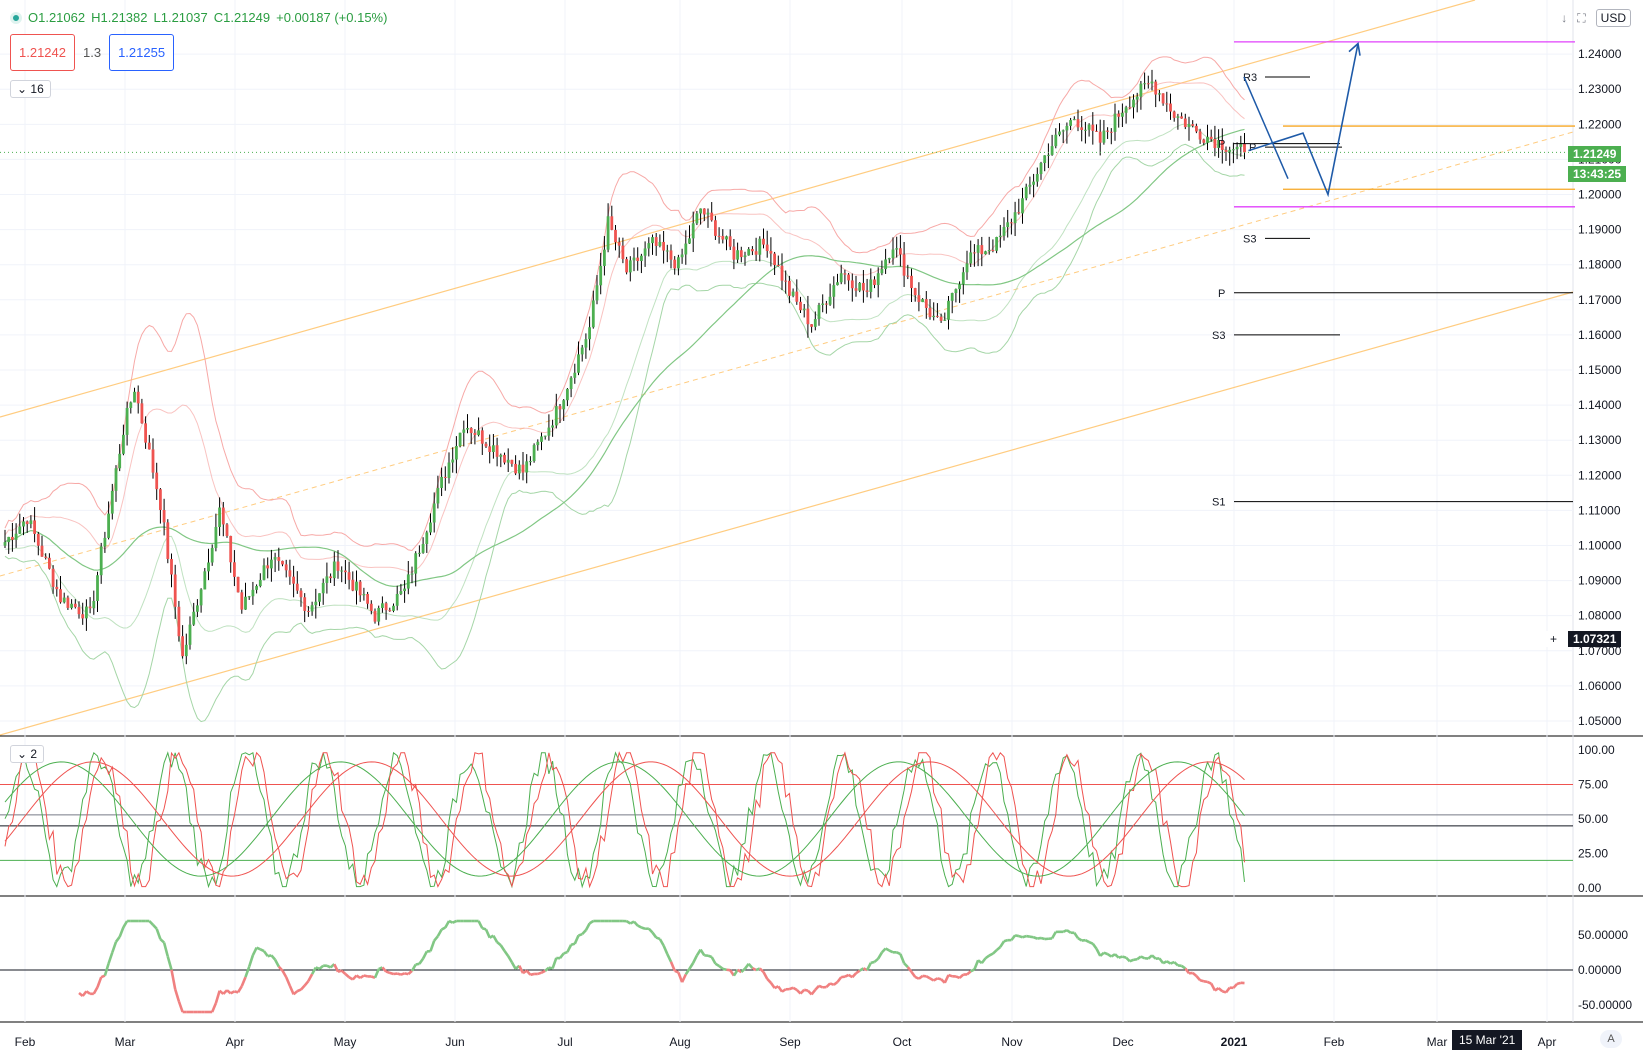 The width and height of the screenshot is (1643, 1051). Describe the element at coordinates (1613, 18) in the screenshot. I see `currency-button: USD` at that location.